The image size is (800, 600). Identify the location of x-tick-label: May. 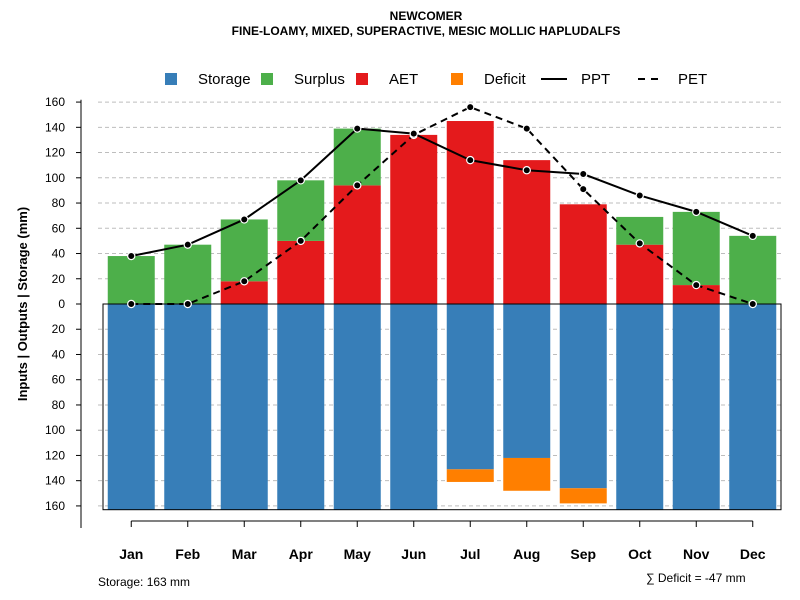
(357, 554).